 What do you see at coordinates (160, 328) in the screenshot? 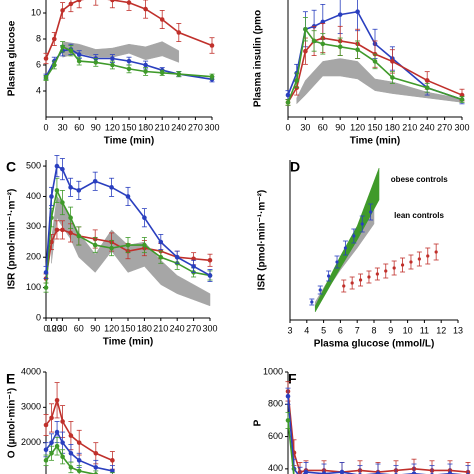
I see `x-tick-label: 210` at bounding box center [160, 328].